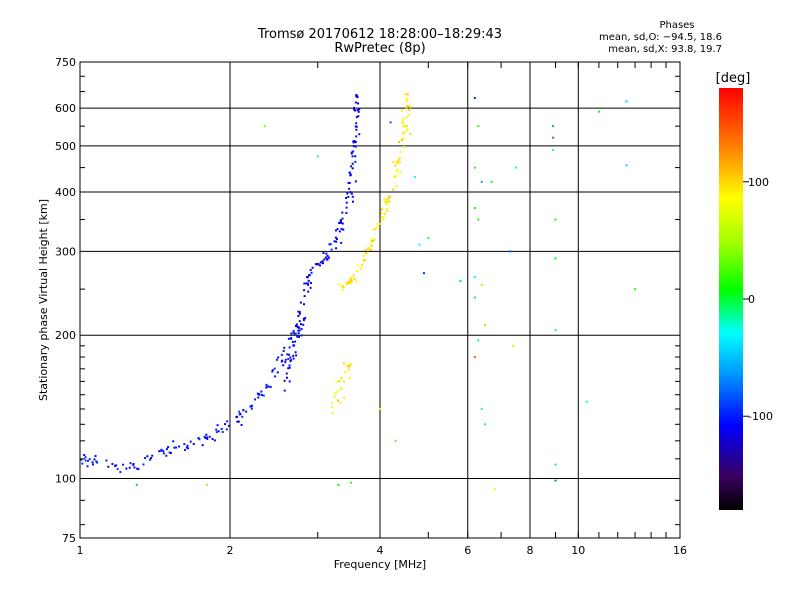 This screenshot has width=800, height=600. Describe the element at coordinates (578, 550) in the screenshot. I see `x-tick-label: 10` at that location.